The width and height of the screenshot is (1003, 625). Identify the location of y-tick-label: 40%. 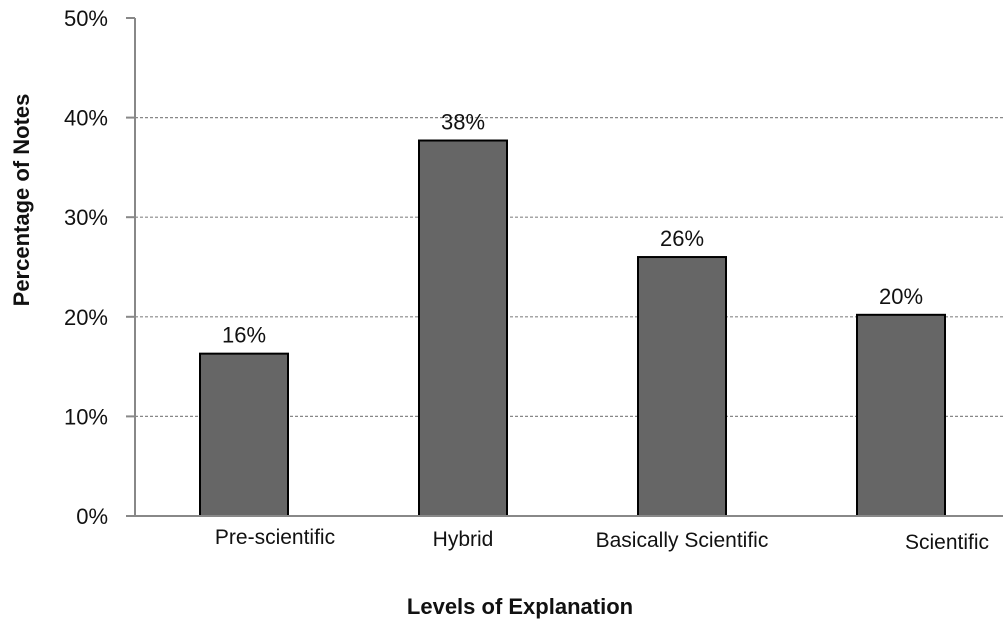
(86, 118).